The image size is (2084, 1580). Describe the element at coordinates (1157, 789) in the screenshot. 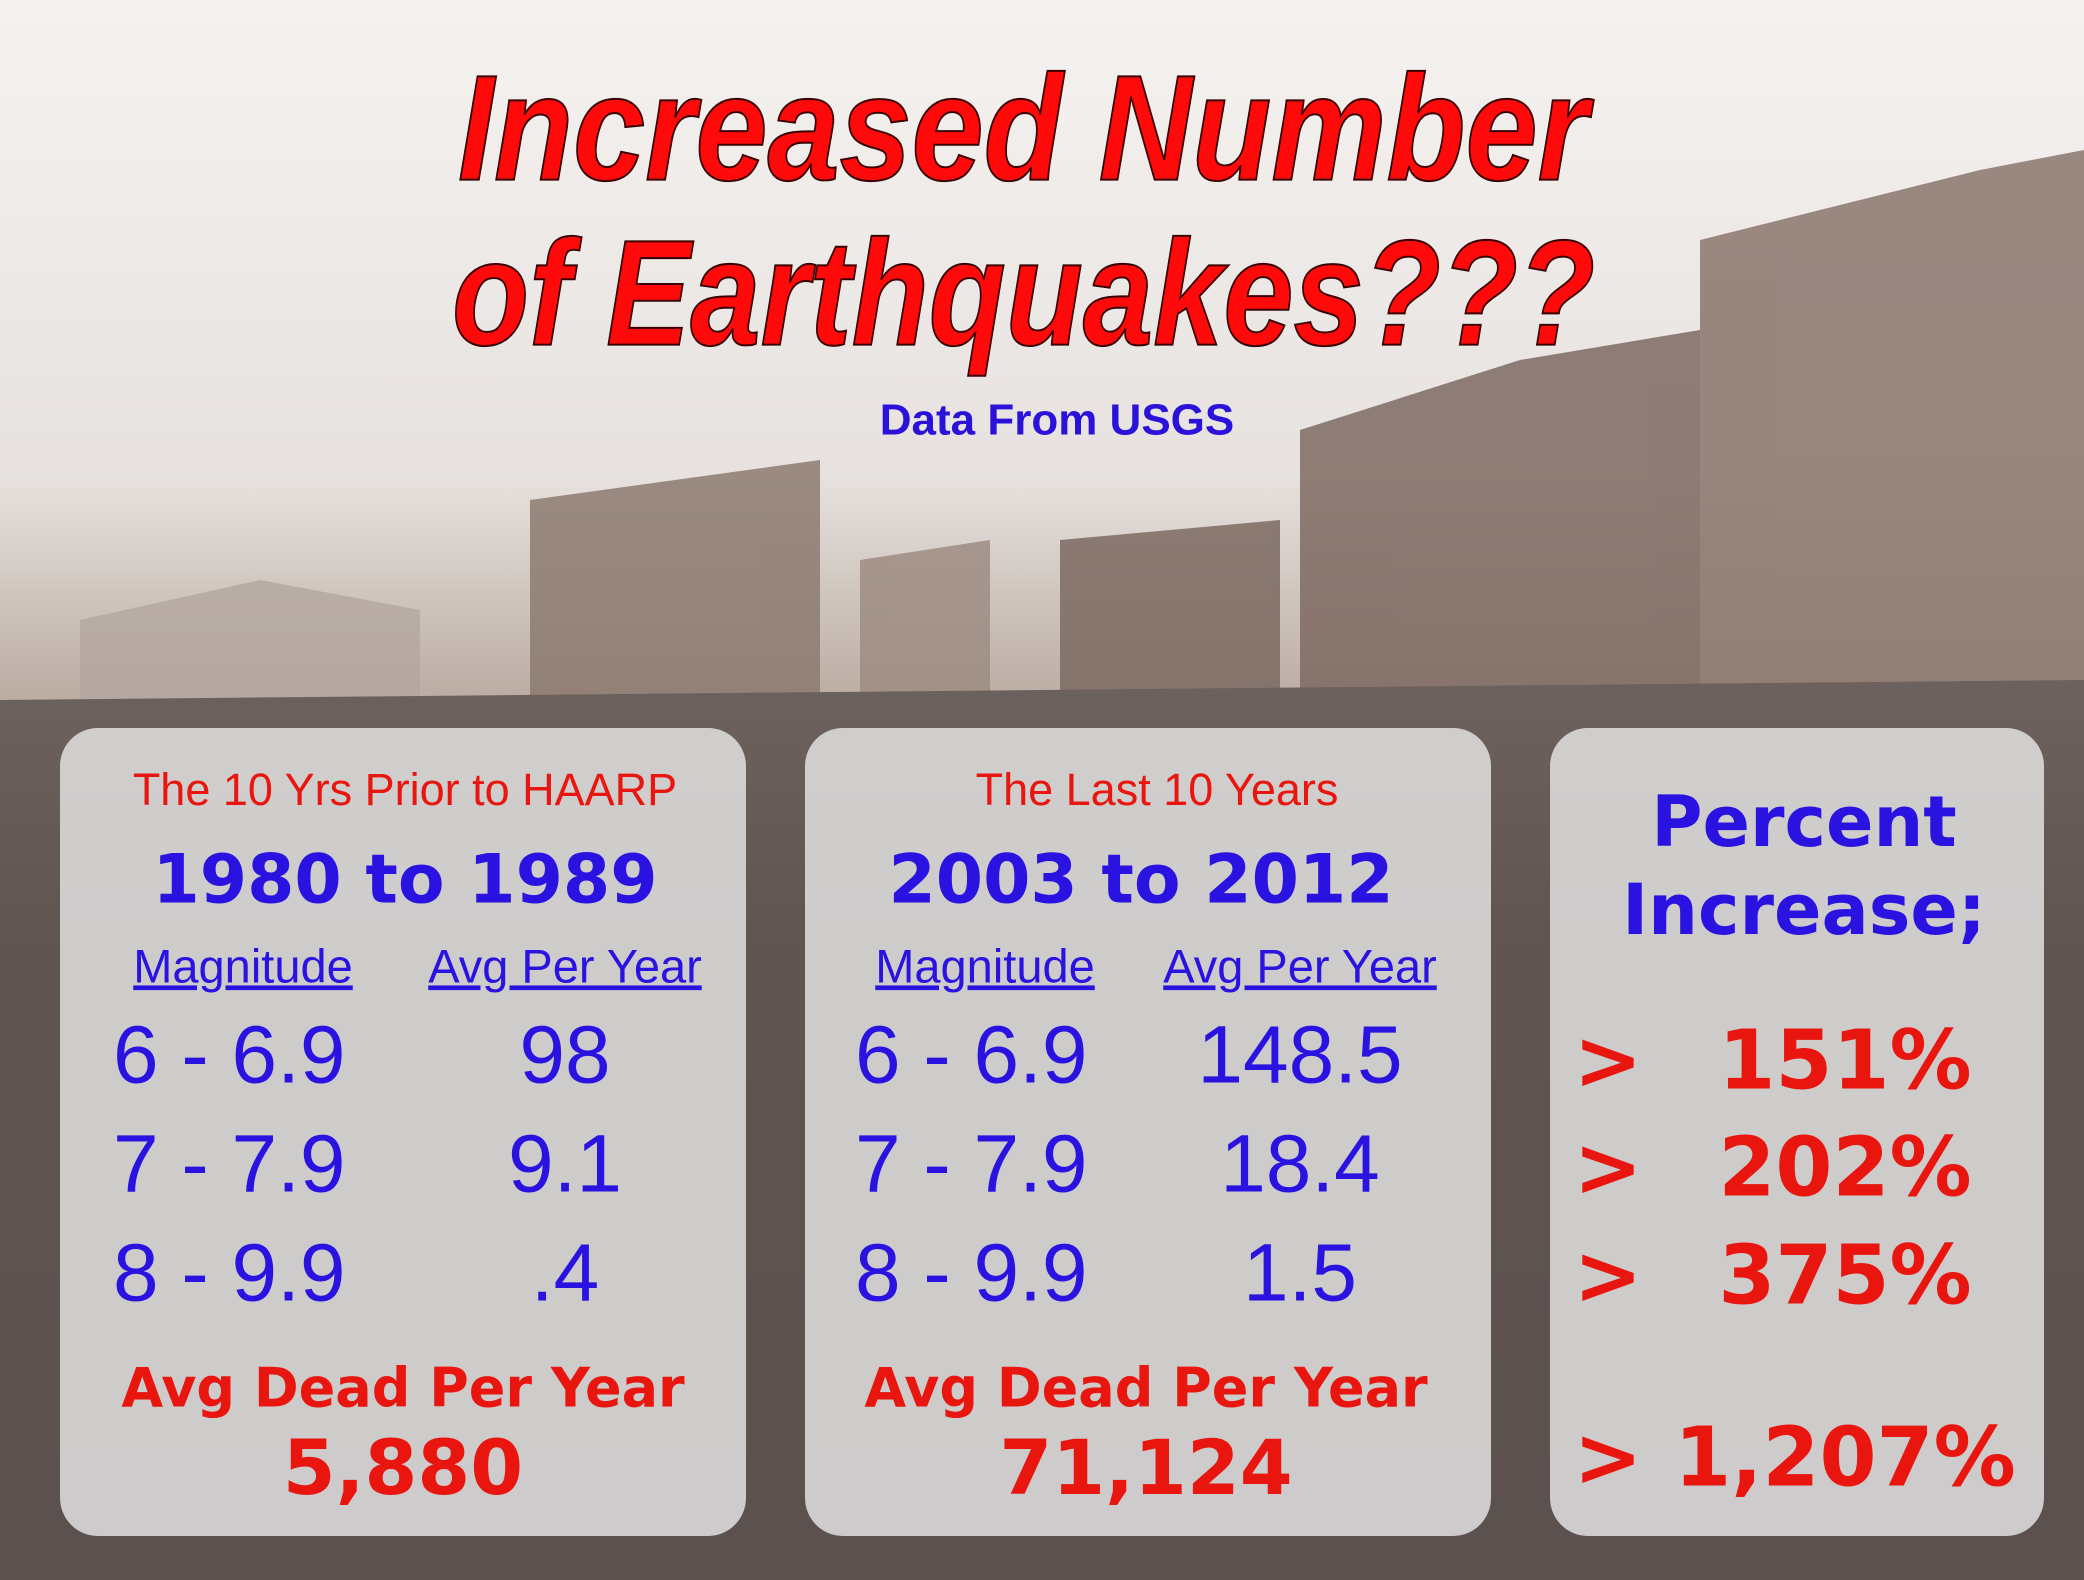

I see `panel-heading: The Last 10 Years` at that location.